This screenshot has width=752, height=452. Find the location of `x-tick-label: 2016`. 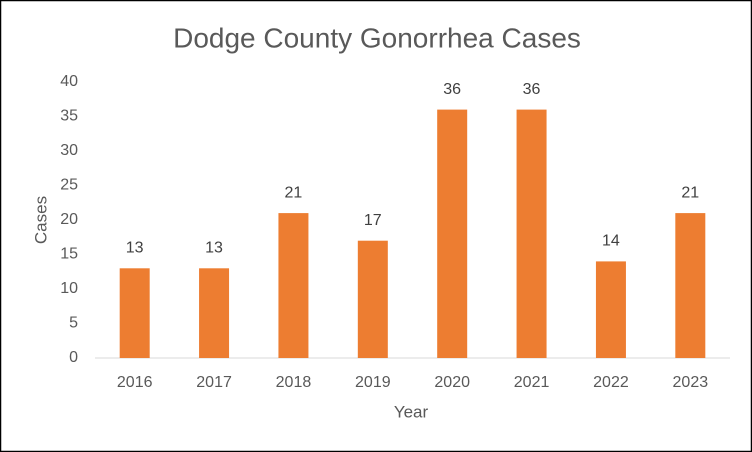

x-tick-label: 2016 is located at coordinates (135, 382).